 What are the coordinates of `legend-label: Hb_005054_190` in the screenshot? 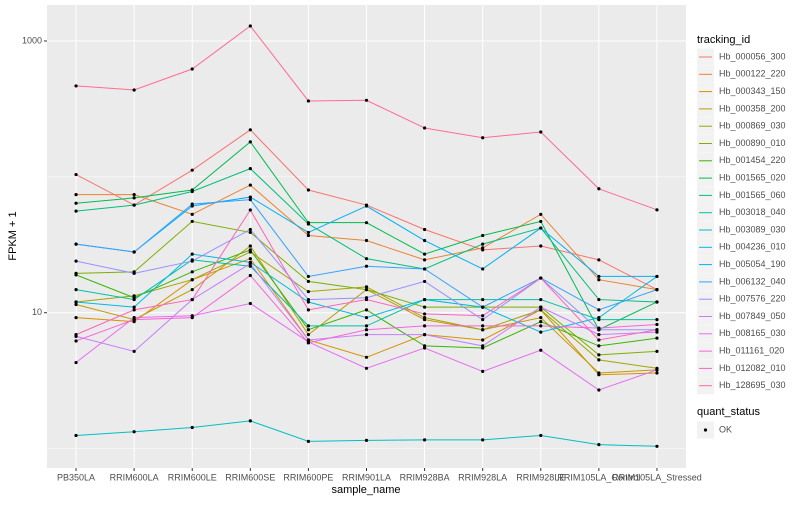 It's located at (752, 264).